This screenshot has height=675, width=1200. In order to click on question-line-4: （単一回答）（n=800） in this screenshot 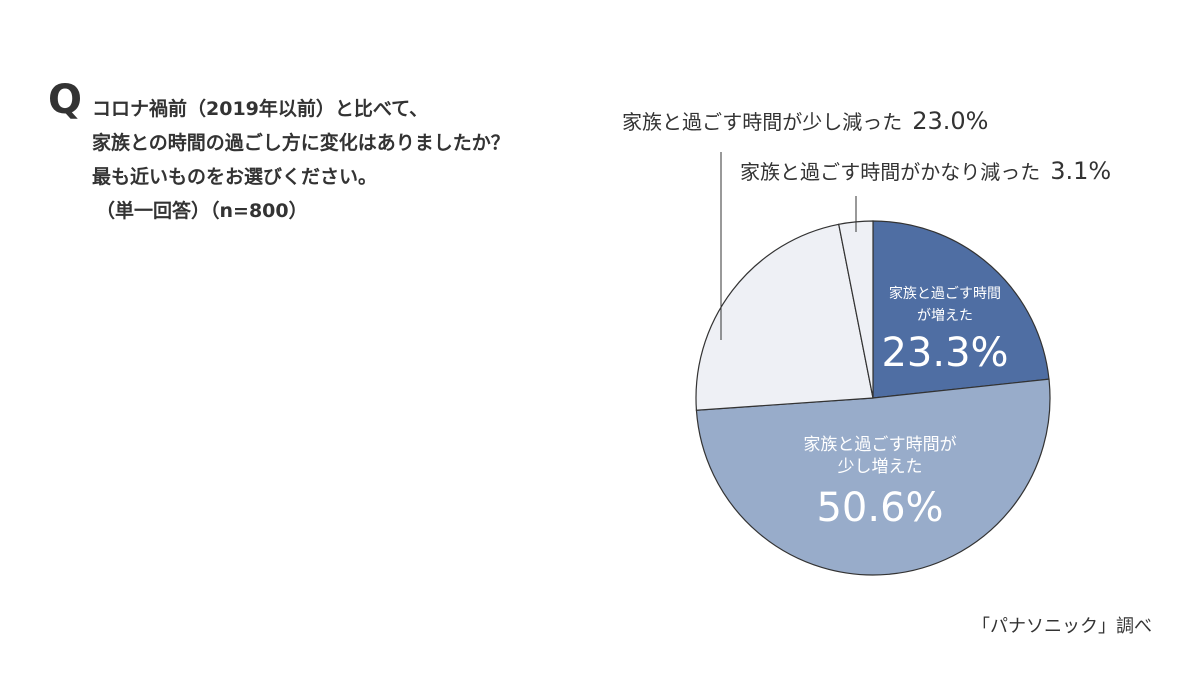, I will do `click(202, 211)`.